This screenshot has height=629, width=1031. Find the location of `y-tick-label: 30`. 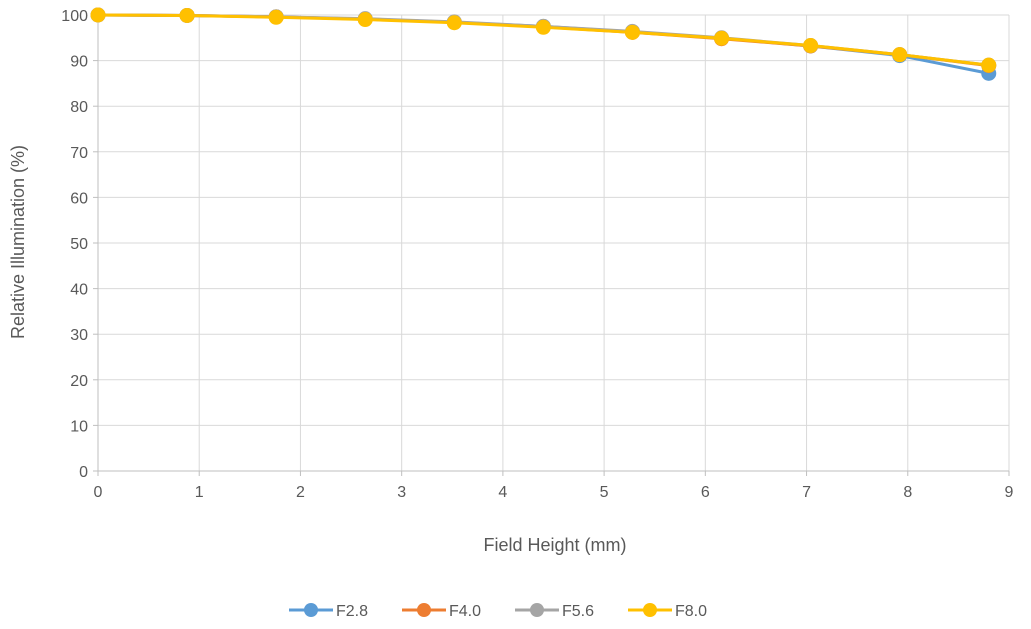

y-tick-label: 30 is located at coordinates (79, 335).